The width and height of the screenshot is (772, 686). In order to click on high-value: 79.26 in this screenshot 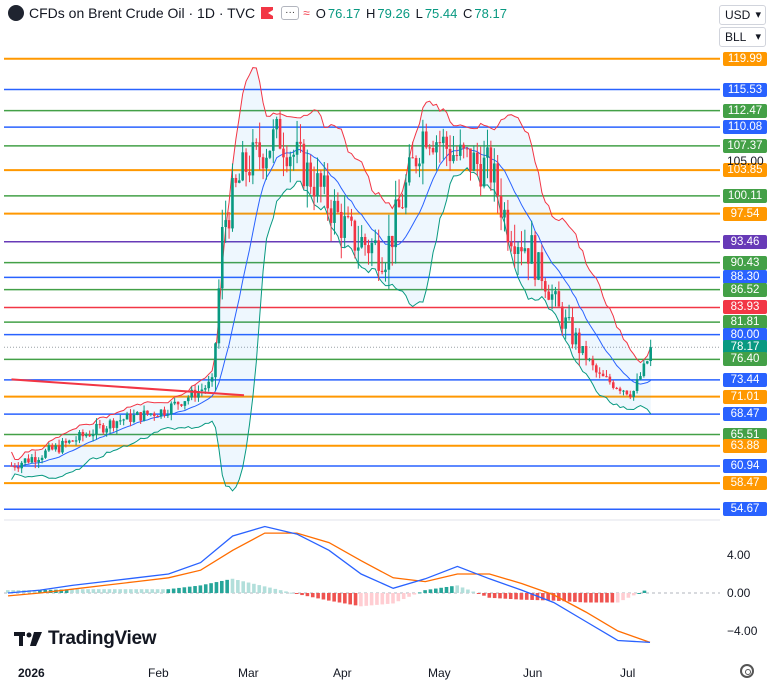, I will do `click(393, 13)`.